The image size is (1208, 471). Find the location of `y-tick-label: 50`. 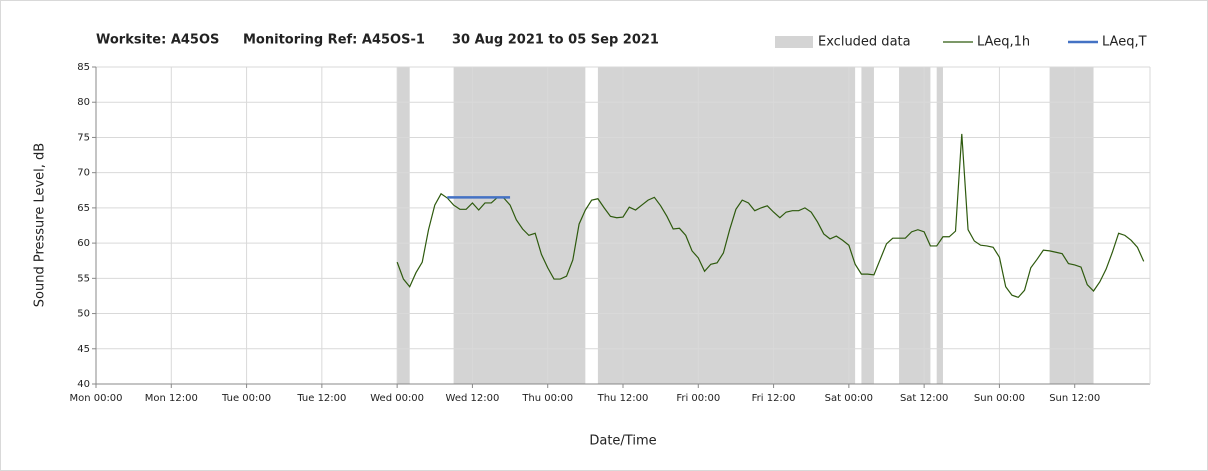

y-tick-label: 50 is located at coordinates (83, 314).